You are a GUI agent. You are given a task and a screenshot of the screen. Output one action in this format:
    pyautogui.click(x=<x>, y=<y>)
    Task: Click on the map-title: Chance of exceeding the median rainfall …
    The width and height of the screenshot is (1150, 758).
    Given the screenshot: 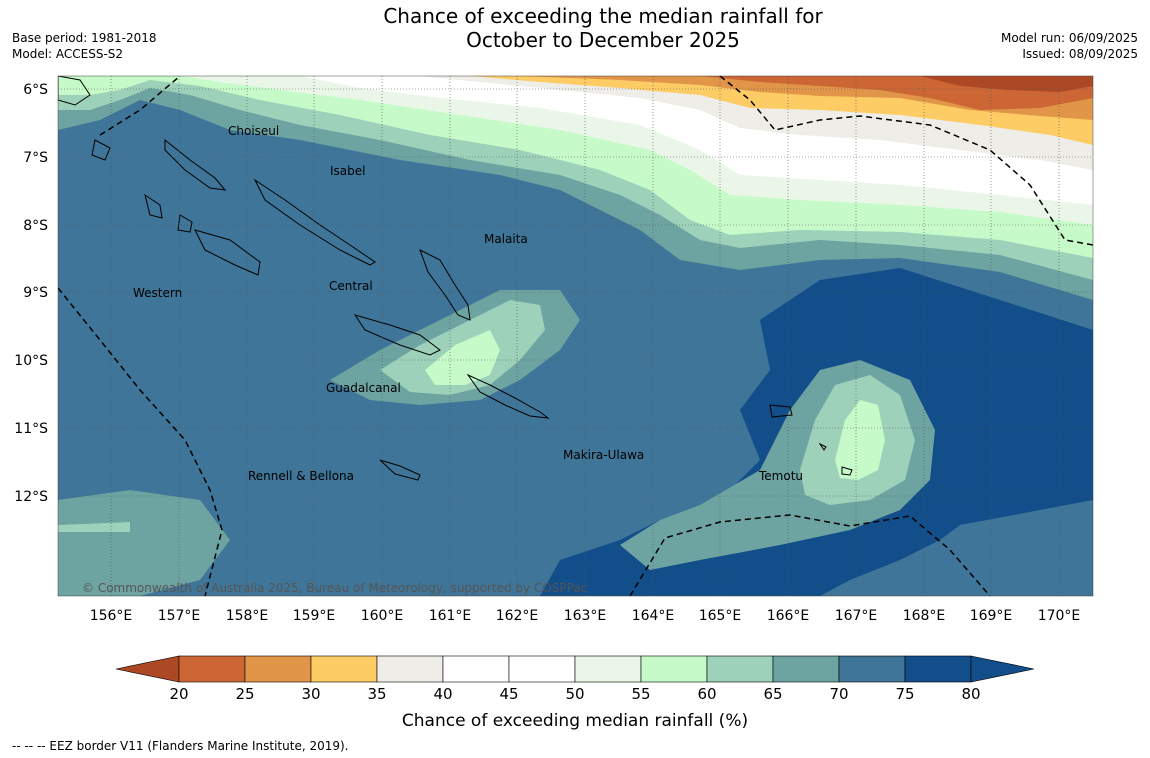 What is the action you would take?
    pyautogui.click(x=575, y=28)
    